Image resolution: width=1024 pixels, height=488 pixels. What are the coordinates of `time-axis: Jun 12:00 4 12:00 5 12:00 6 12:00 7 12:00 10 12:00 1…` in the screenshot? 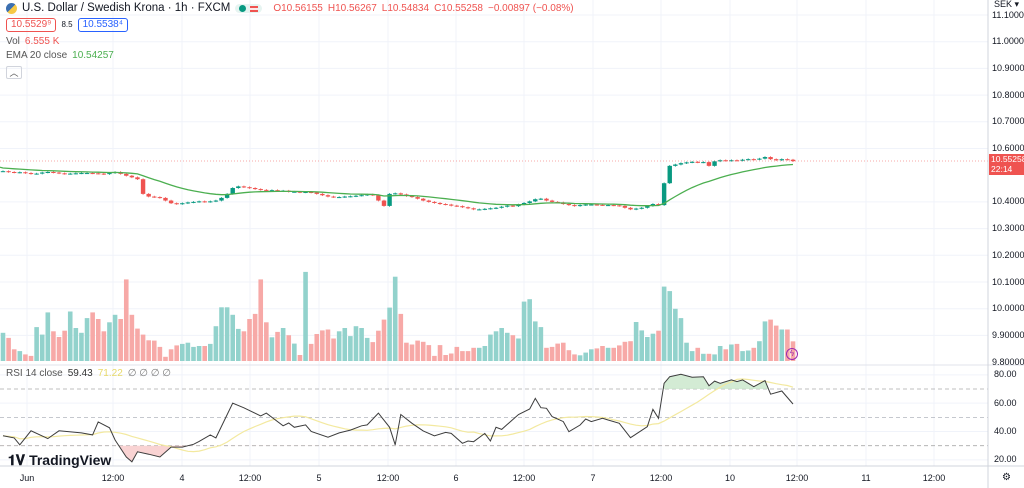 It's located at (483, 478).